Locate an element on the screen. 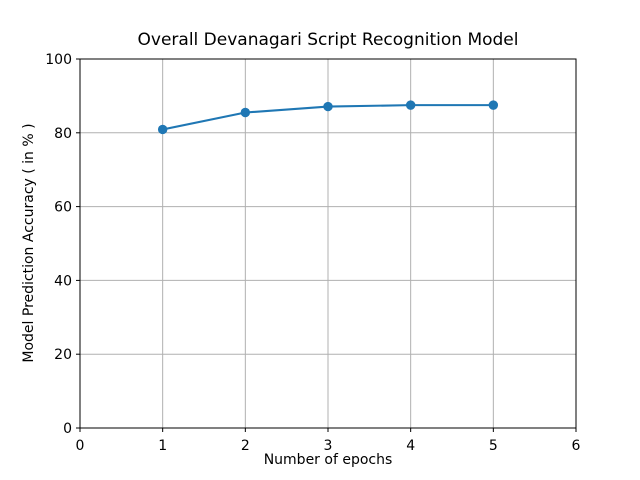 Image resolution: width=640 pixels, height=480 pixels. x-tick-label: 2 is located at coordinates (245, 446).